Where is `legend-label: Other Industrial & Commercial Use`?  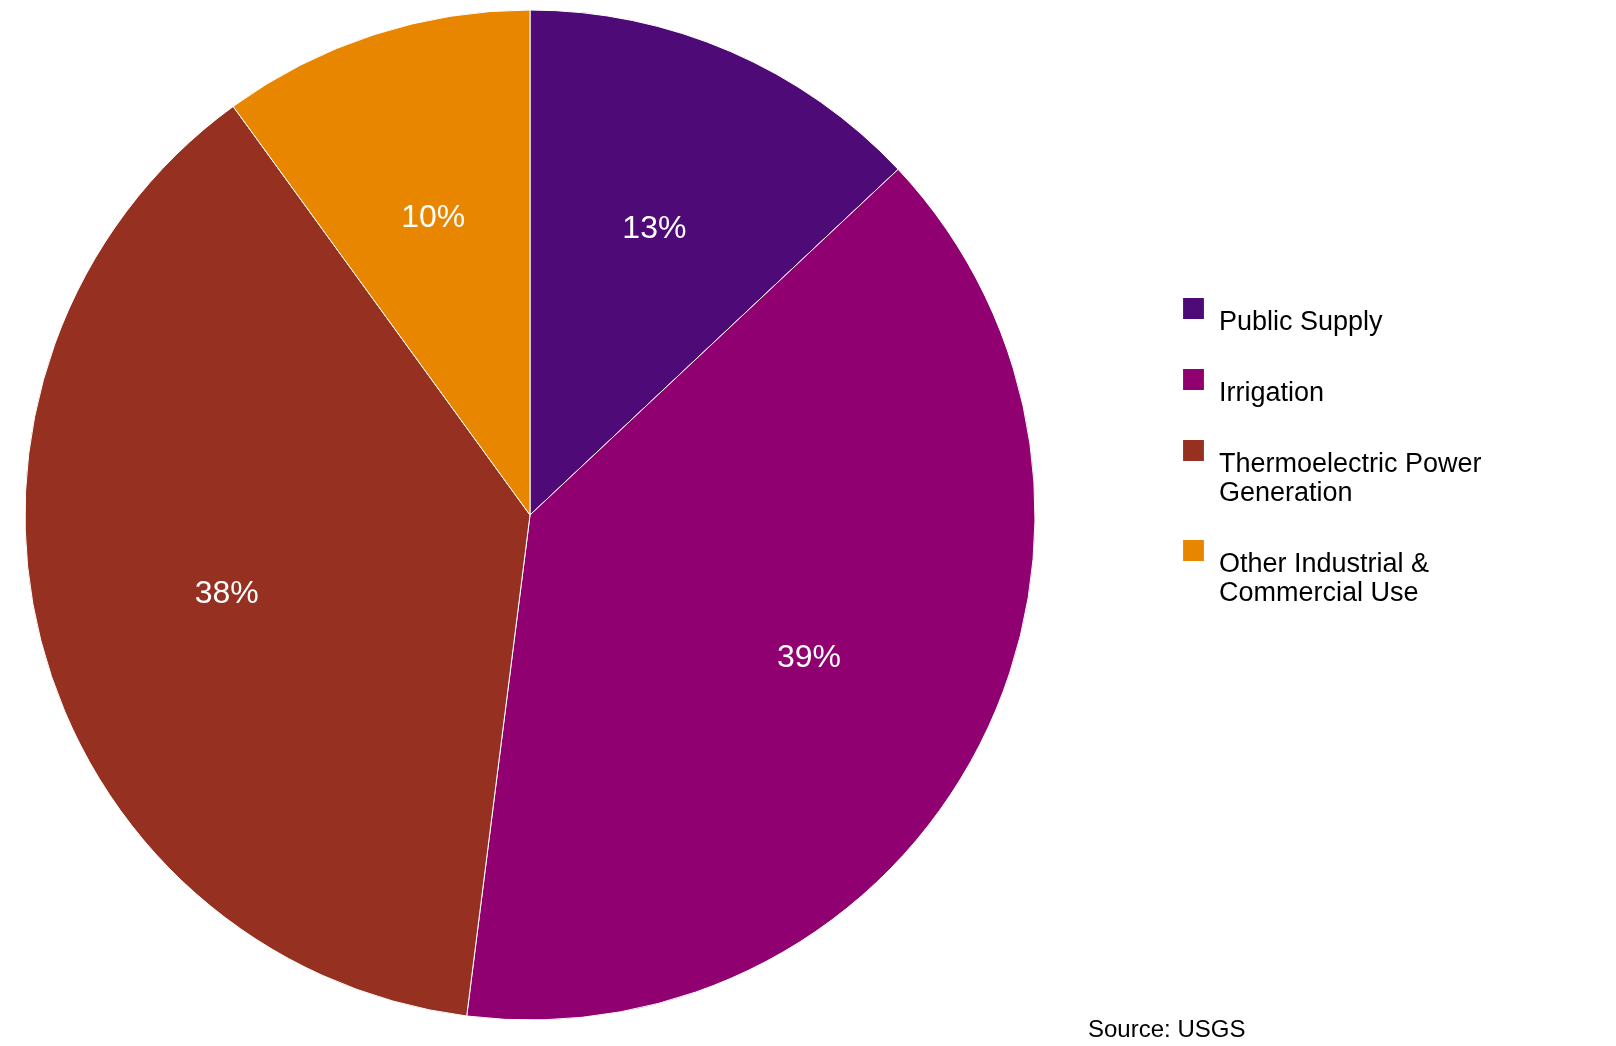 legend-label: Other Industrial & Commercial Use is located at coordinates (1324, 577).